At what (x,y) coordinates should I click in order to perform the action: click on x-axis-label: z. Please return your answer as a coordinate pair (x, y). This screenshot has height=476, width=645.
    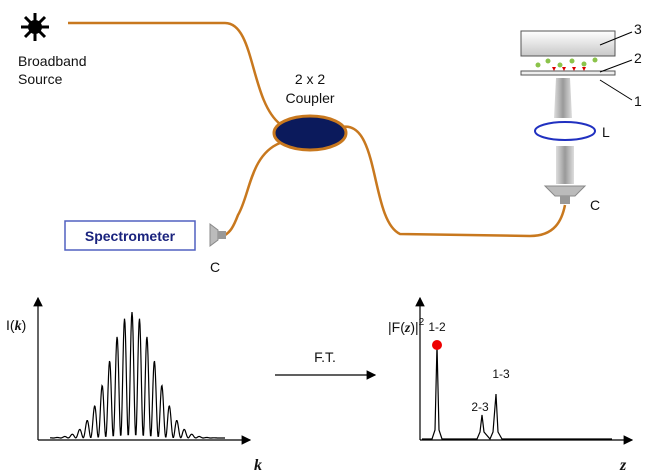
    Looking at the image, I should click on (623, 465).